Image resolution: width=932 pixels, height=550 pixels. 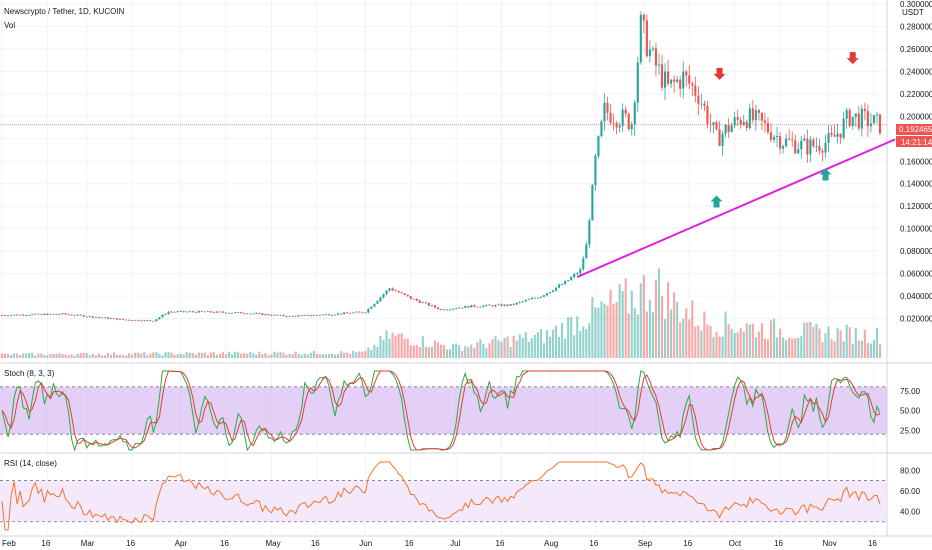 I want to click on symbol-title: Newscrypto / Tether, 1D, KUCOIN, so click(x=64, y=11).